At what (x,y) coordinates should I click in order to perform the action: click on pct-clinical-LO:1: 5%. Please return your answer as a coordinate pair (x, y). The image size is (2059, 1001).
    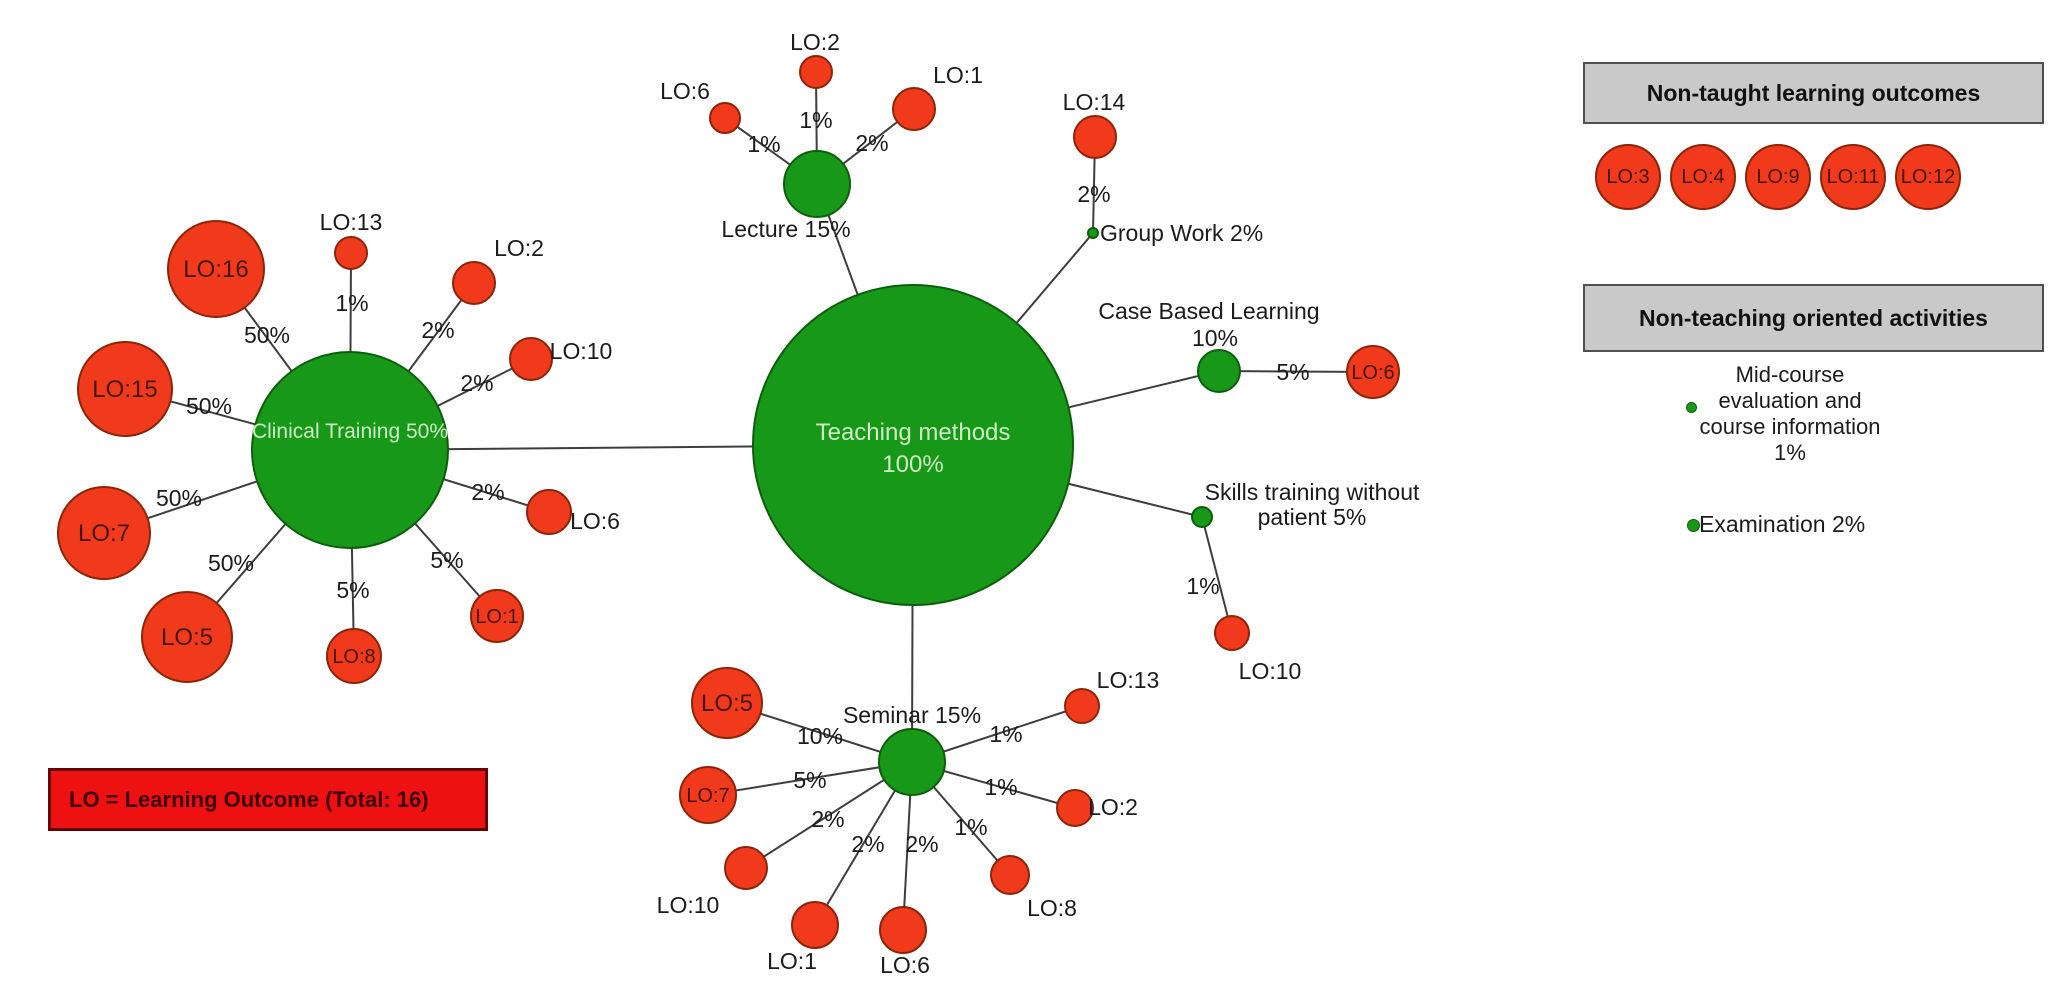
    Looking at the image, I should click on (446, 560).